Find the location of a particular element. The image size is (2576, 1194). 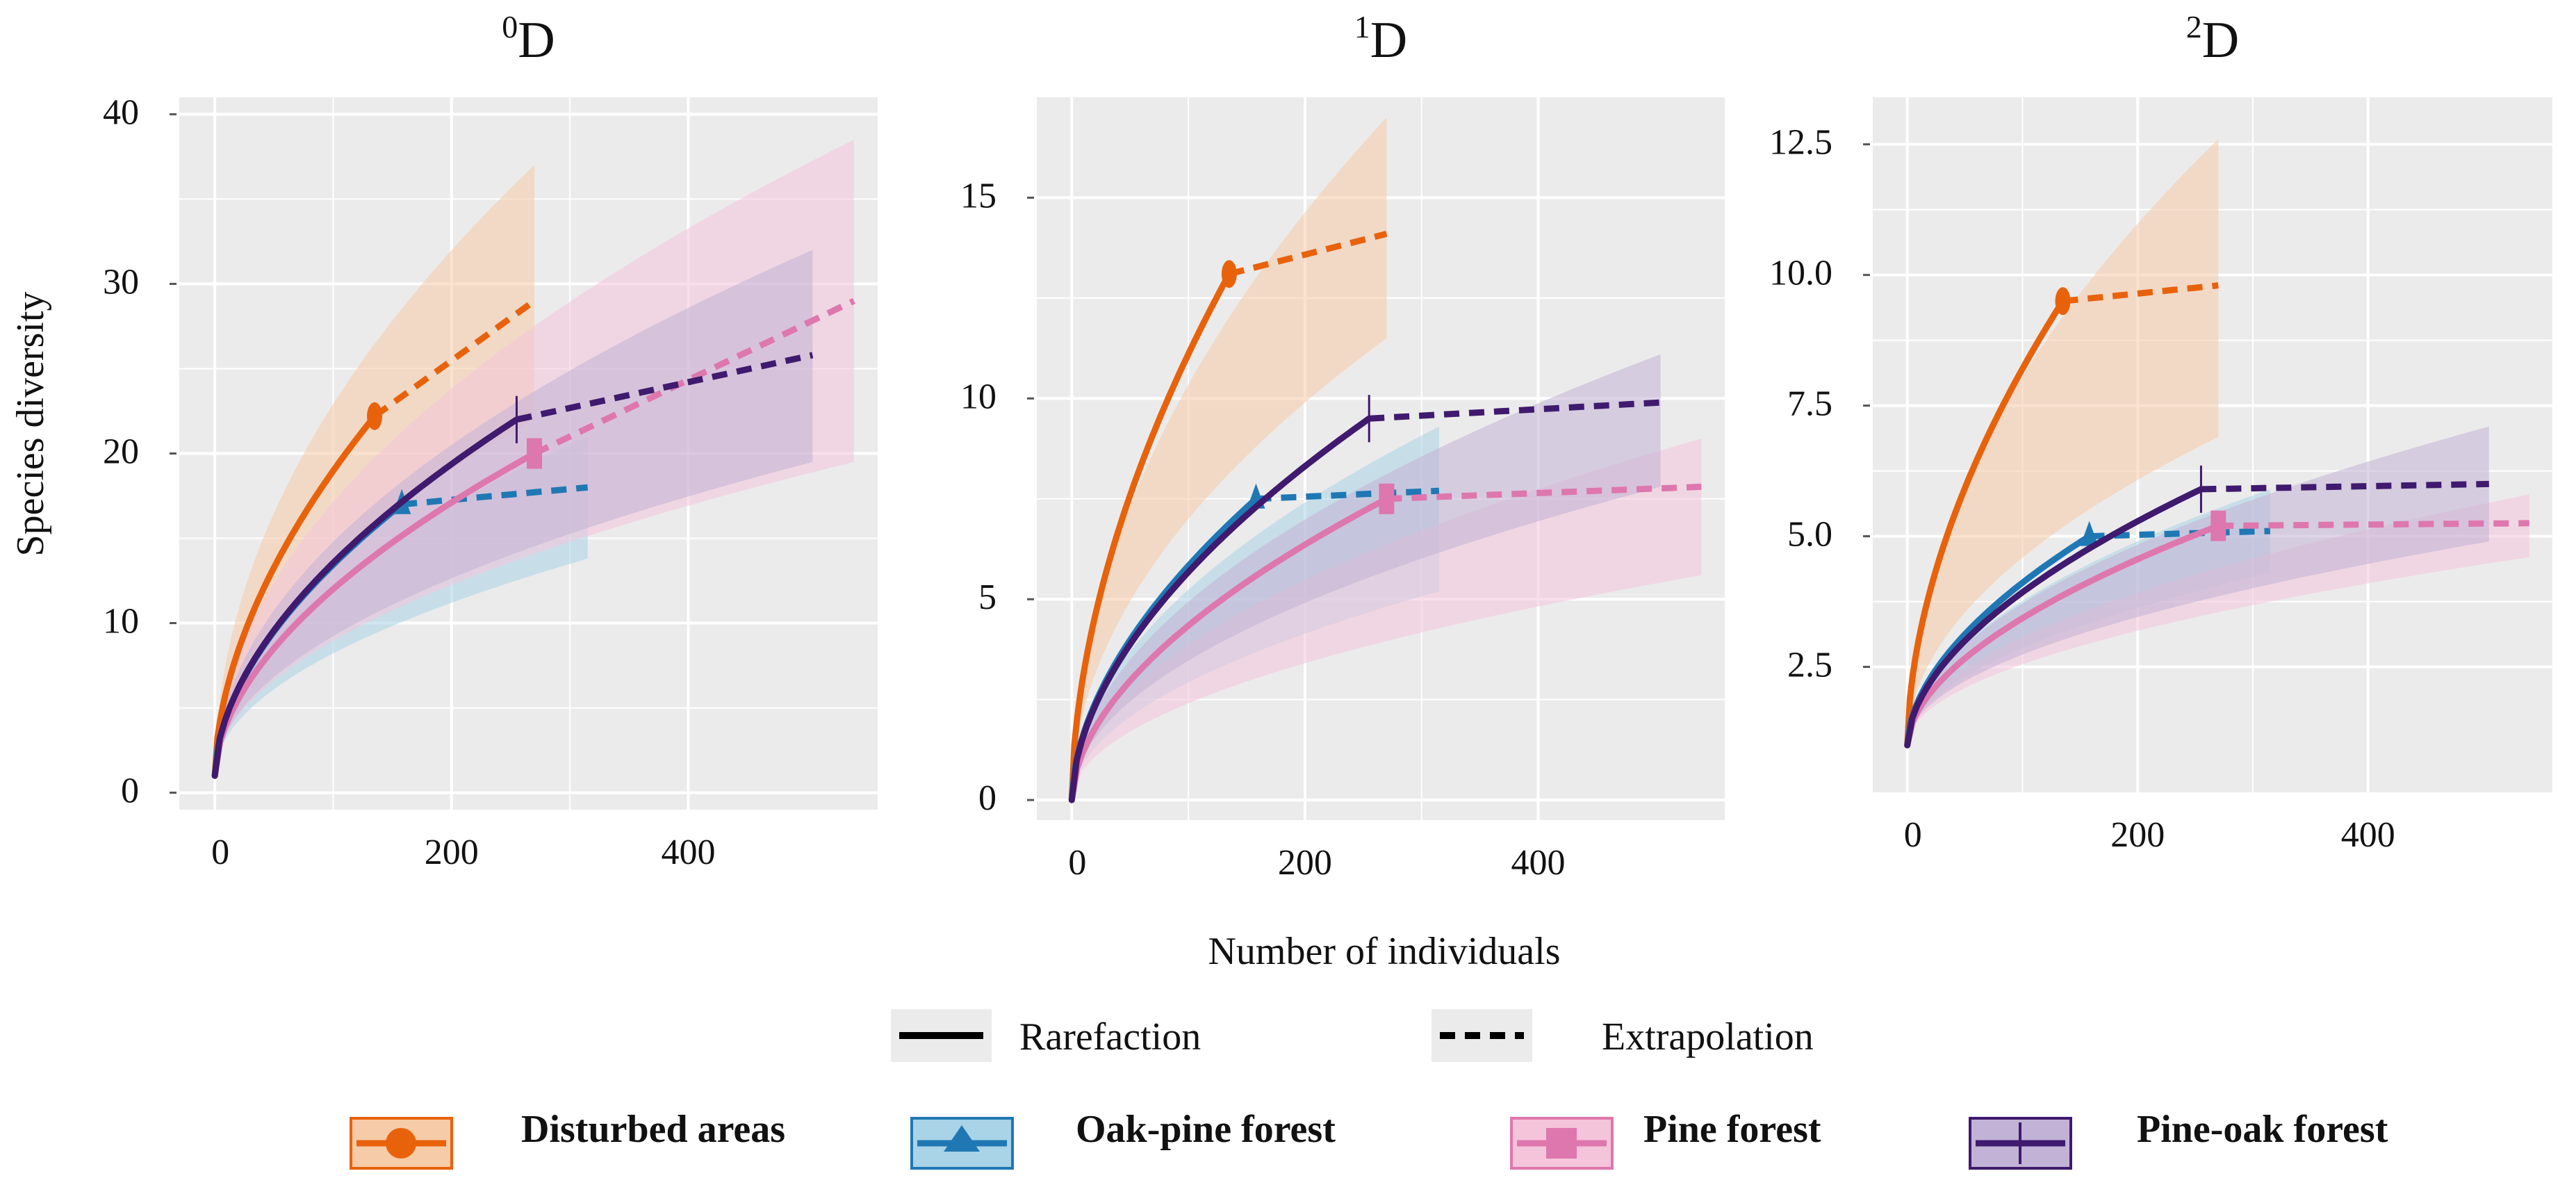

y-tick-label: 5 is located at coordinates (987, 597).